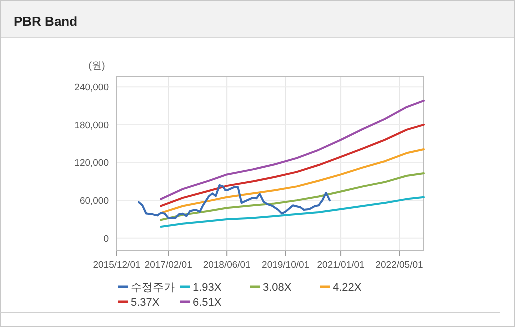 Image resolution: width=515 pixels, height=327 pixels. I want to click on x-tick-label: 2022/05/01, so click(400, 265).